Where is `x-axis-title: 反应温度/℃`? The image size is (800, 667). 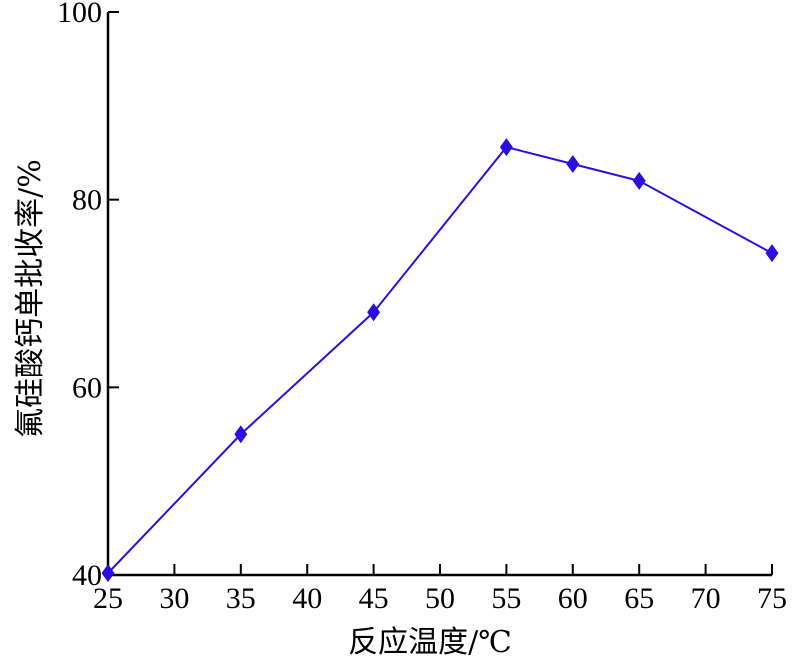 x-axis-title: 反应温度/℃ is located at coordinates (430, 642).